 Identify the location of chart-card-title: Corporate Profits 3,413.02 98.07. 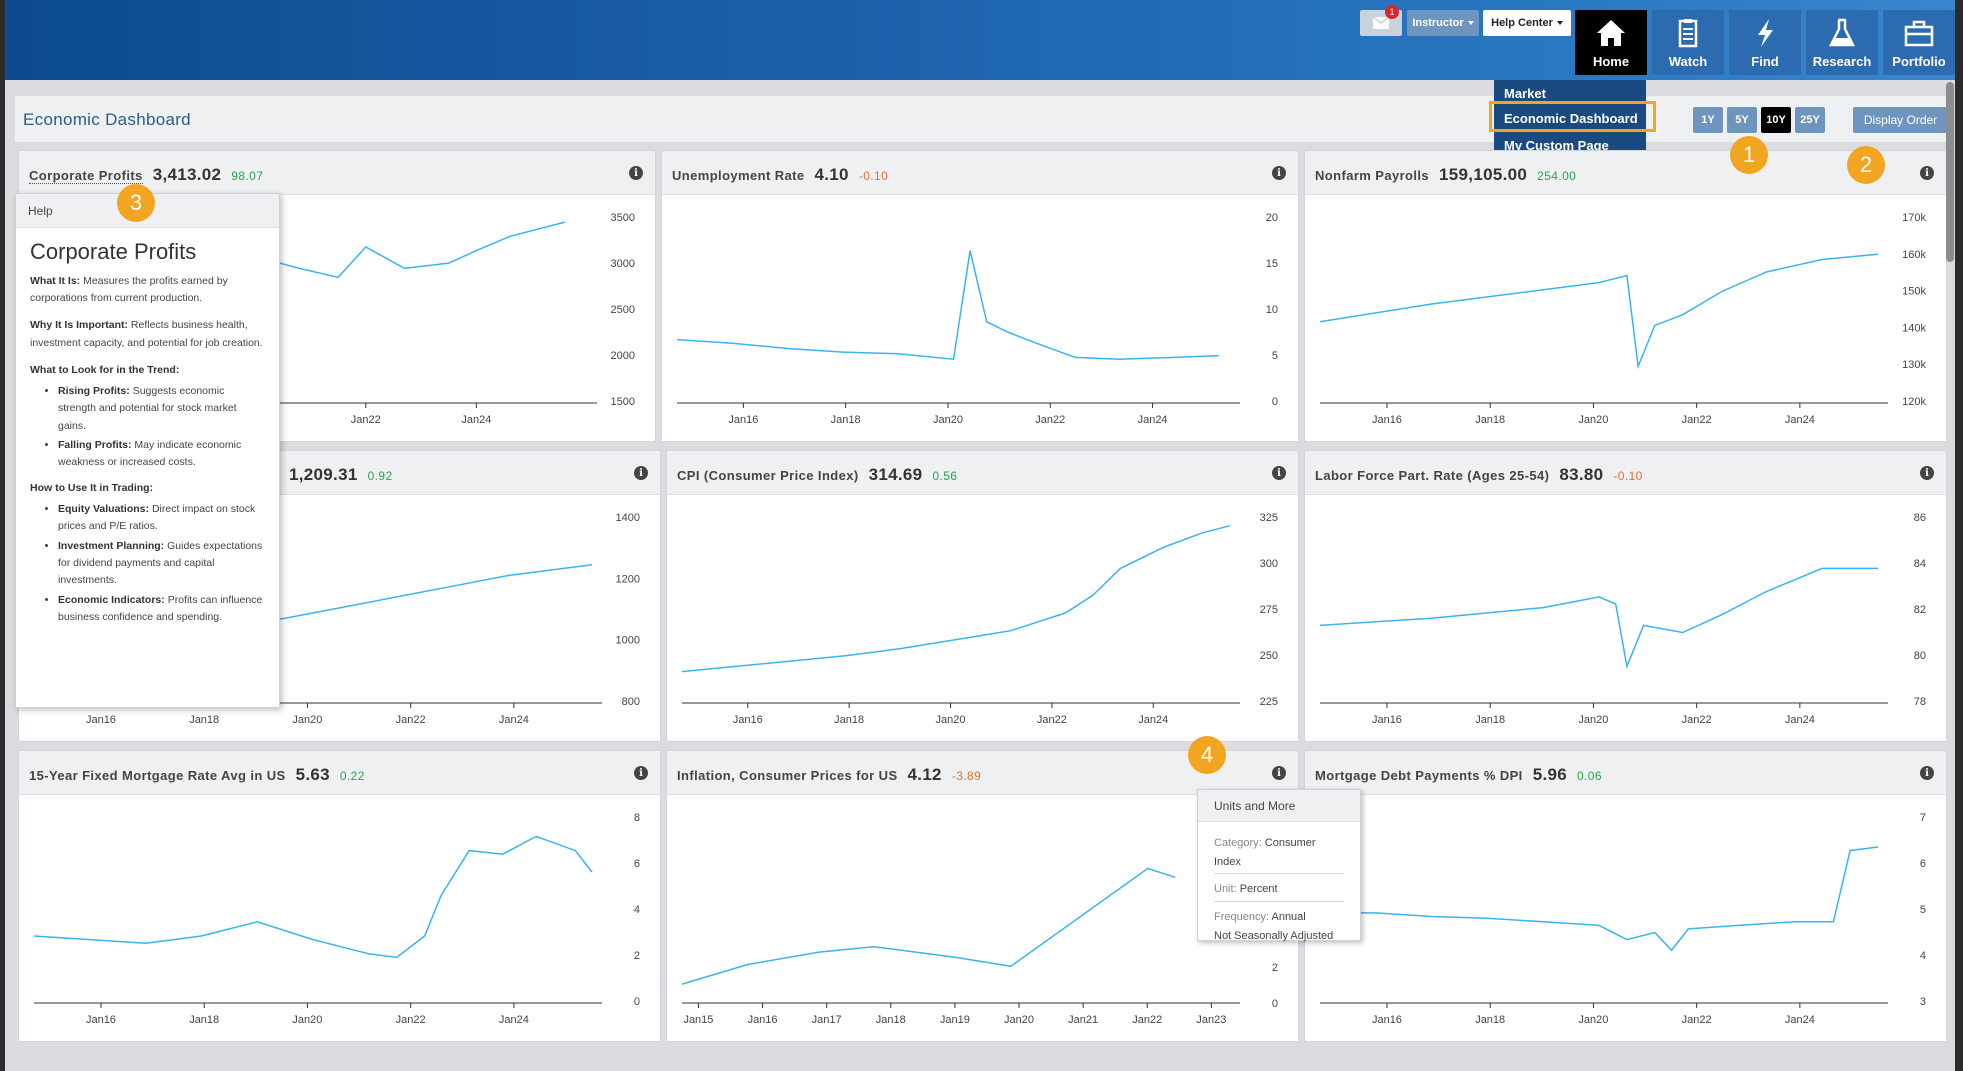
(146, 175).